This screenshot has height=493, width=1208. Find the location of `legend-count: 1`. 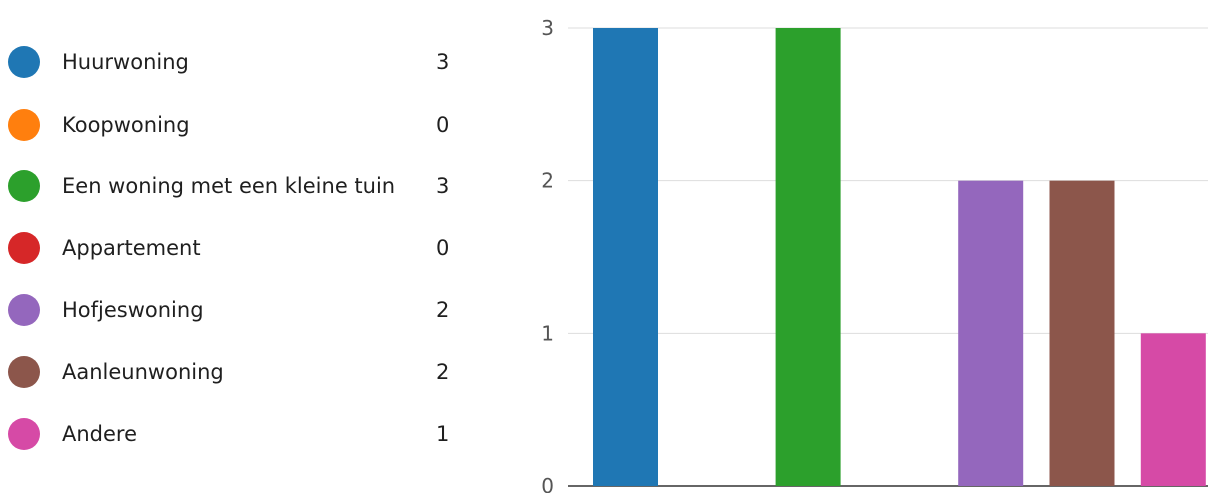

legend-count: 1 is located at coordinates (443, 434).